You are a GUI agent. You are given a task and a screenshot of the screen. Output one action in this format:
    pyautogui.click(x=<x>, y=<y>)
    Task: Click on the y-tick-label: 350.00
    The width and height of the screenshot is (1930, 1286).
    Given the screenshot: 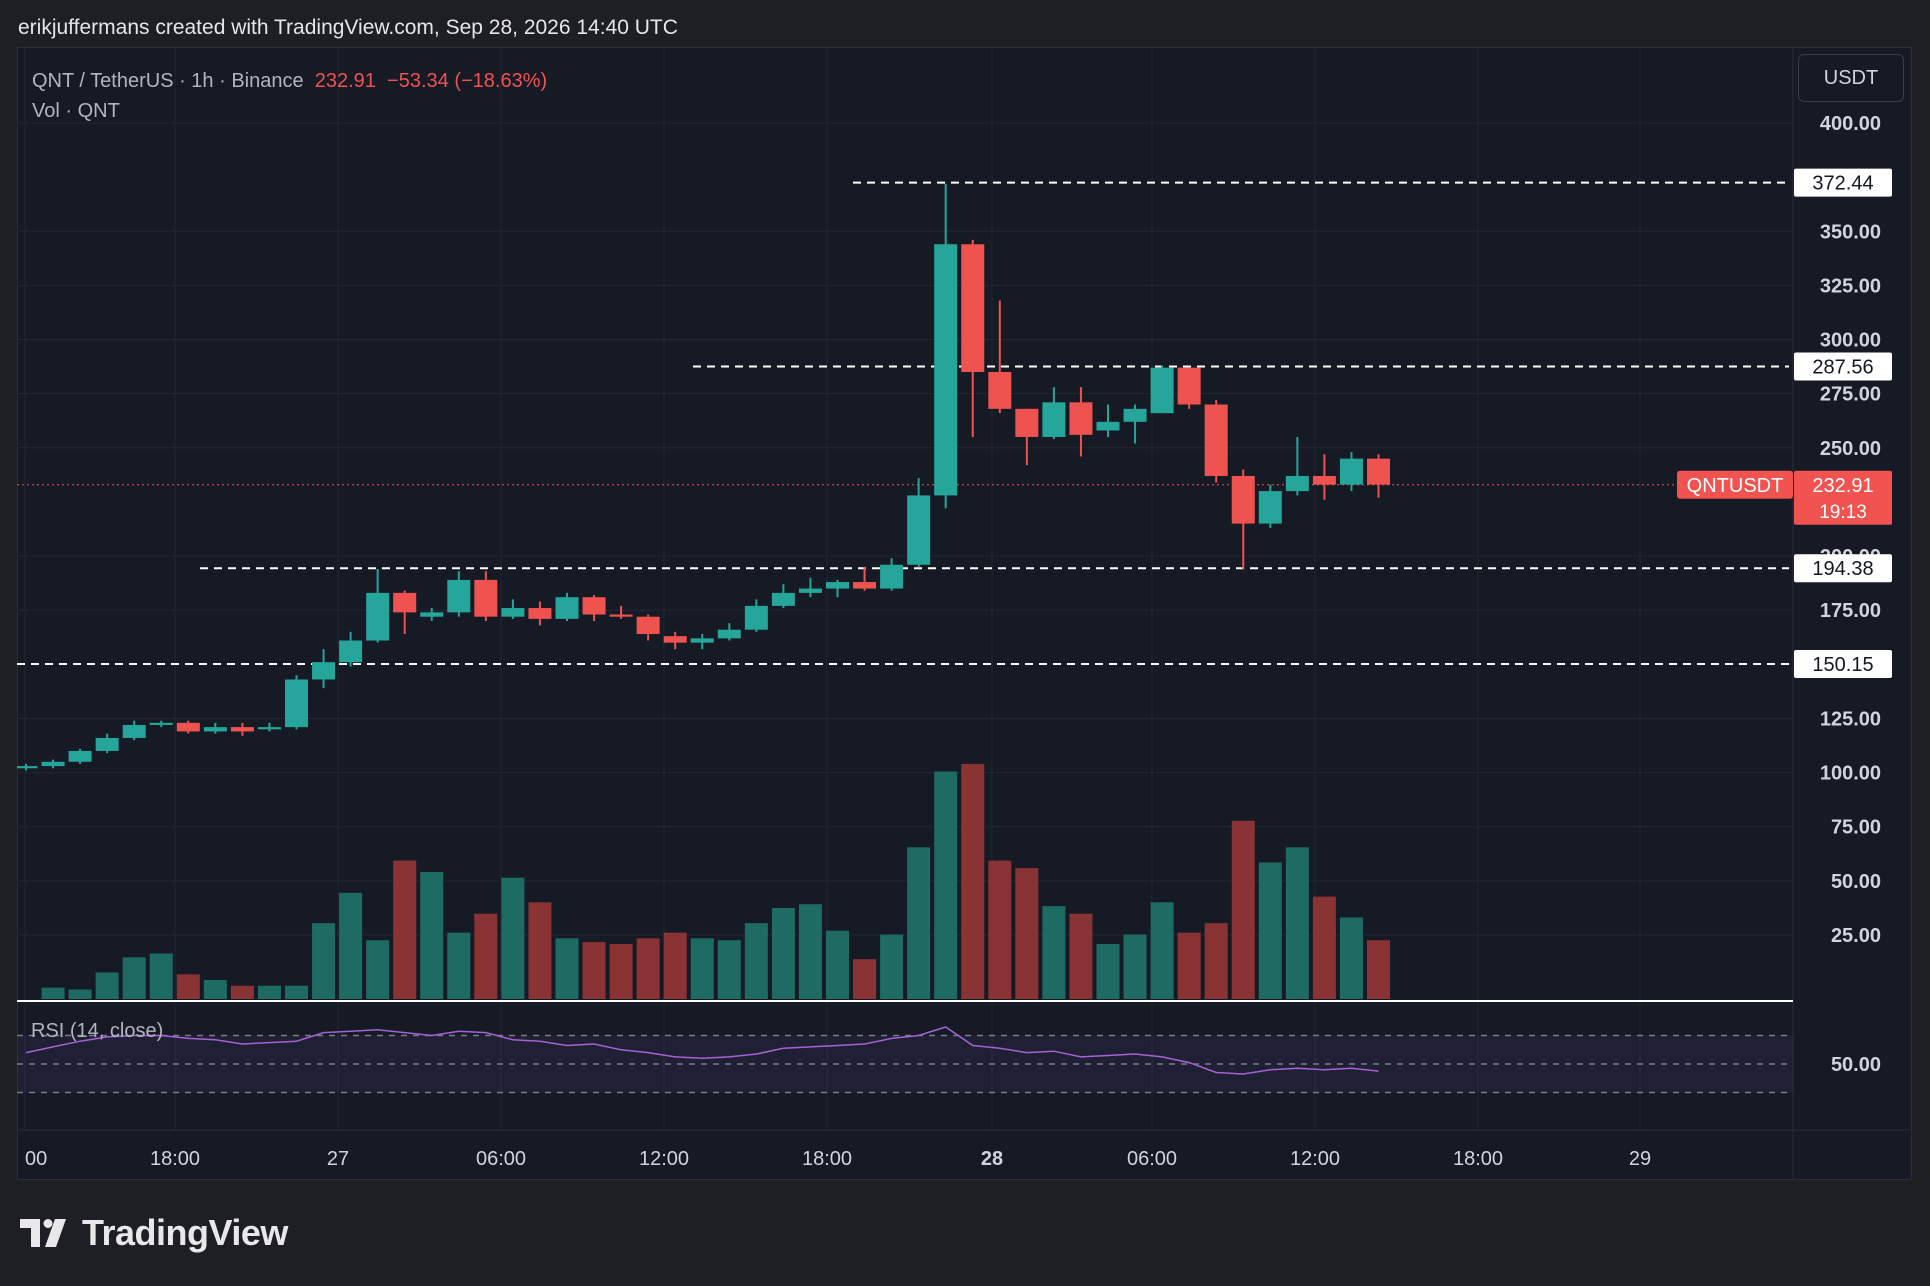 What is the action you would take?
    pyautogui.click(x=1850, y=232)
    